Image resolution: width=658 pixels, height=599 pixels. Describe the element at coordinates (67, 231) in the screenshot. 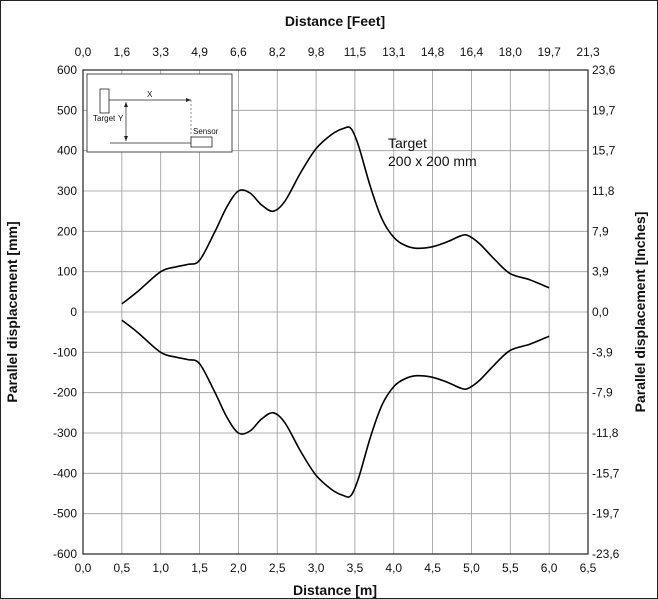

I see `y-tick-label: 200` at that location.